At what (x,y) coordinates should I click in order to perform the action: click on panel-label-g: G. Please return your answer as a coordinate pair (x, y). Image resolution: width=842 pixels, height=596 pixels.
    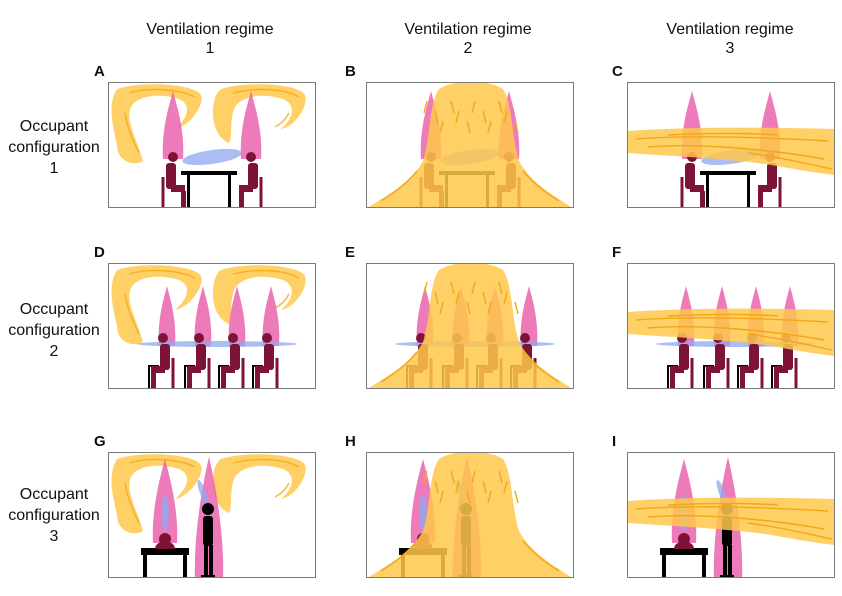
    Looking at the image, I should click on (100, 441).